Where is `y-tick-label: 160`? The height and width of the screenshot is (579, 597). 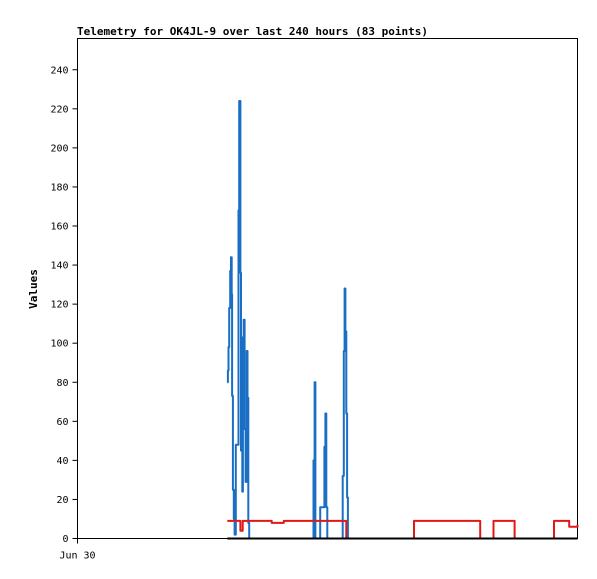 y-tick-label: 160 is located at coordinates (59, 227).